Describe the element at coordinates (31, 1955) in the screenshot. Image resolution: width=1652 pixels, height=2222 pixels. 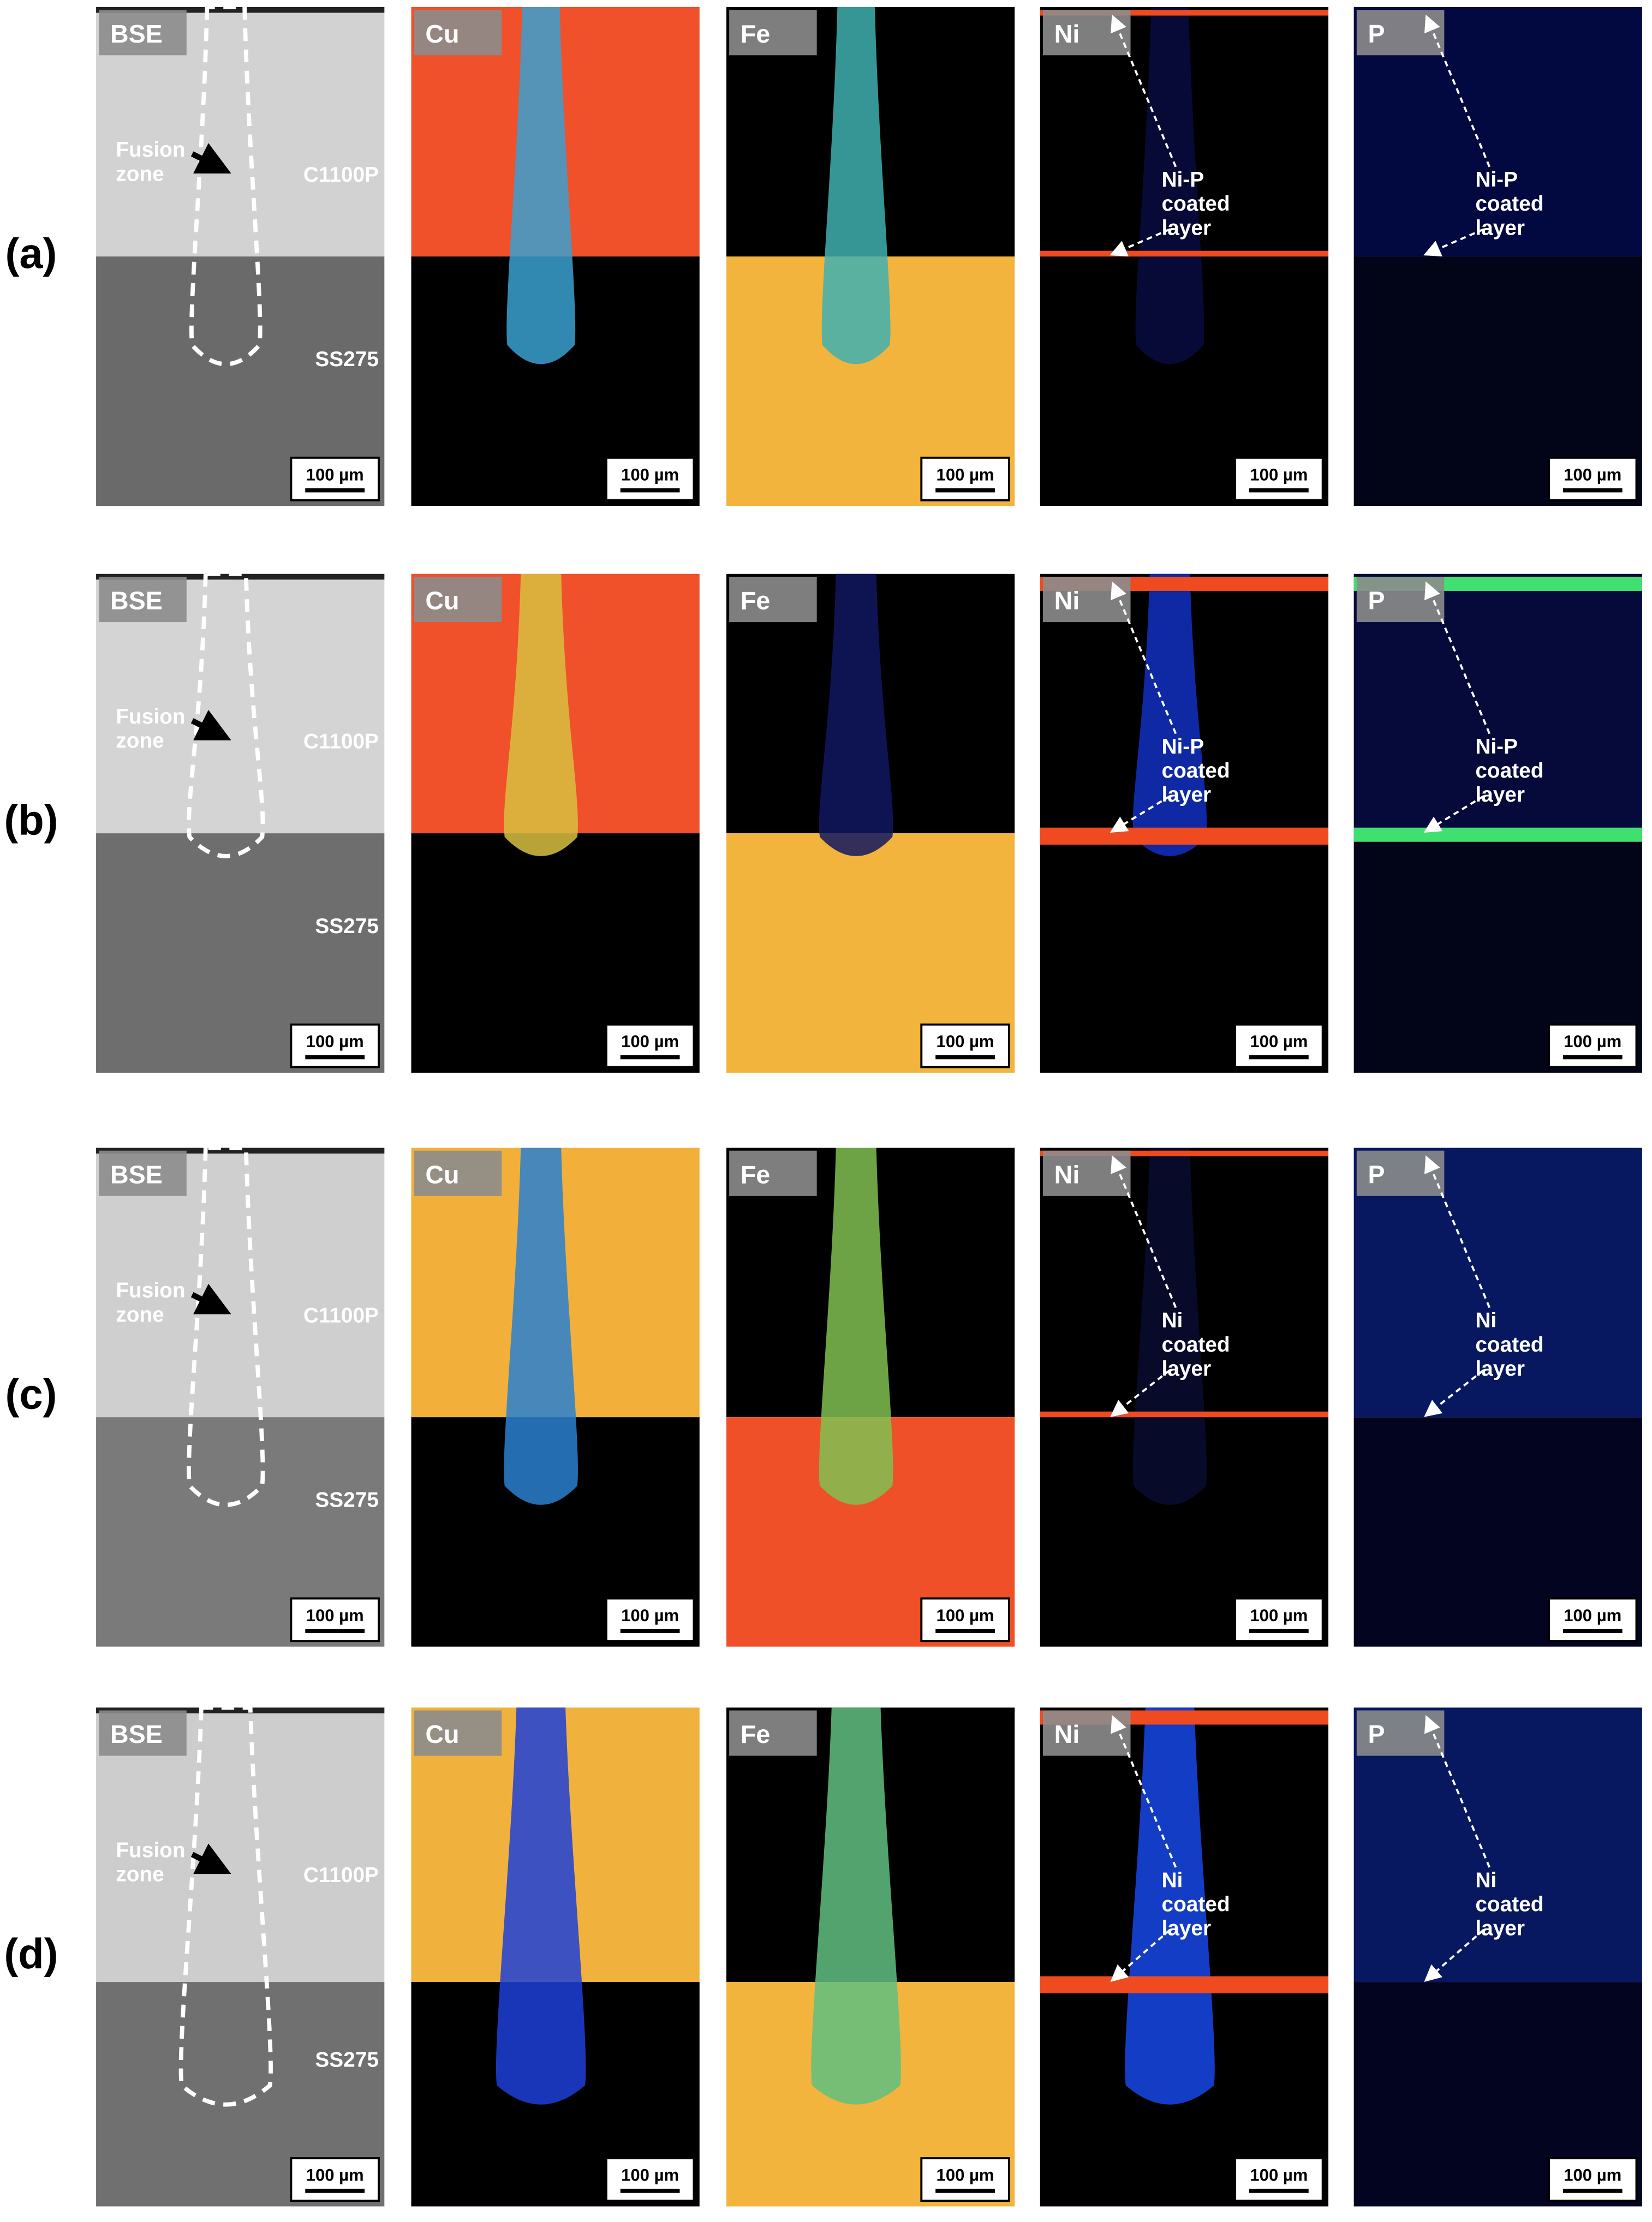
I see `row-label: (d)` at that location.